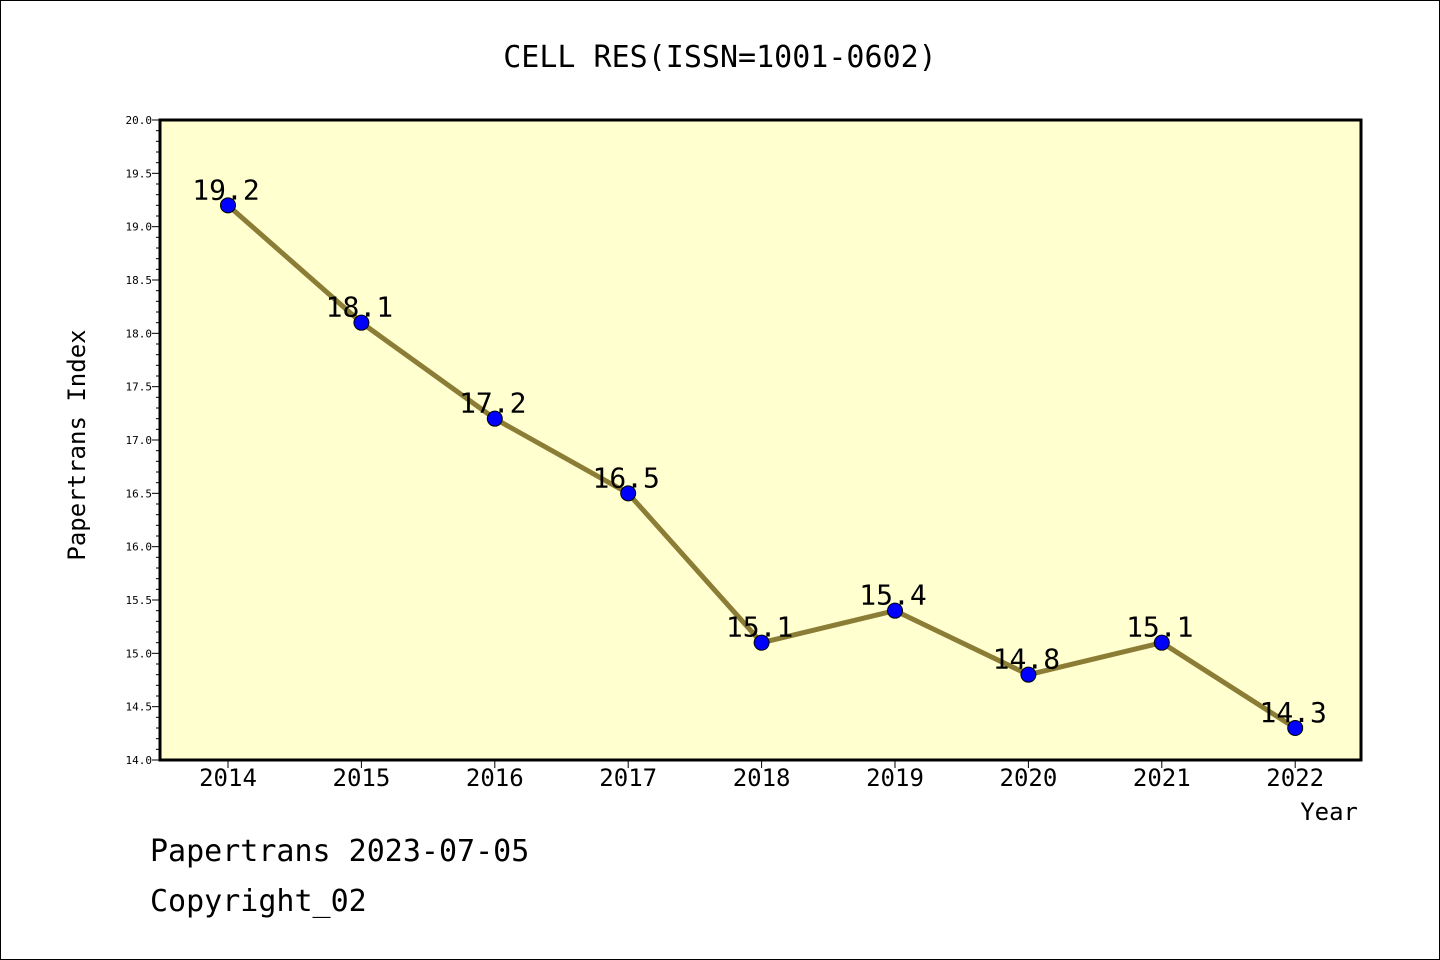  What do you see at coordinates (495, 778) in the screenshot?
I see `x-tick-label: 2016` at bounding box center [495, 778].